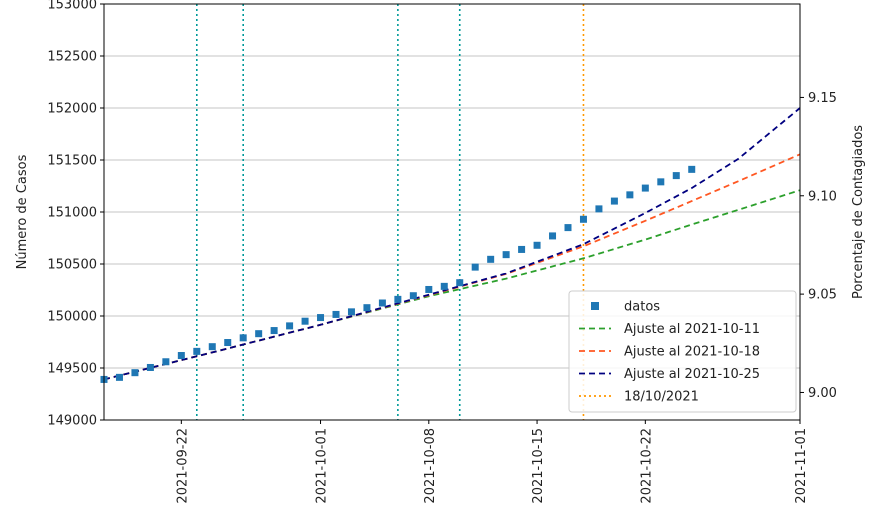 This screenshot has height=525, width=876. Describe the element at coordinates (818, 246) in the screenshot. I see `right-y-axis: 9.00 9.05 9.10 9.15` at that location.